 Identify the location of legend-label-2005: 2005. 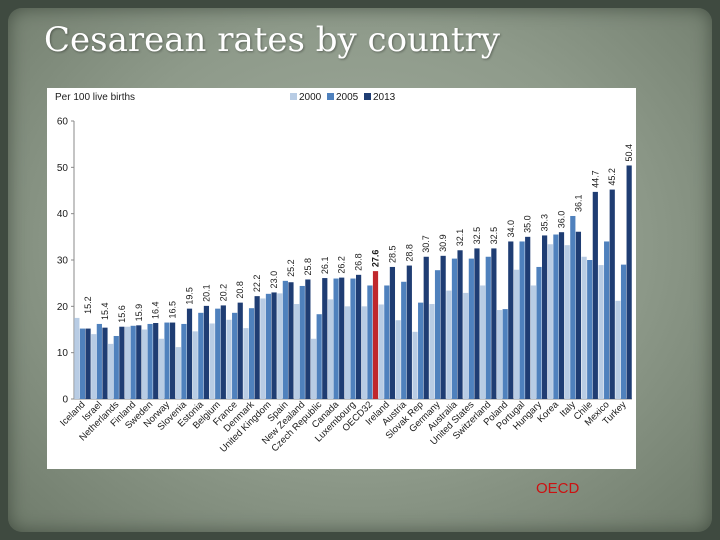
(347, 97).